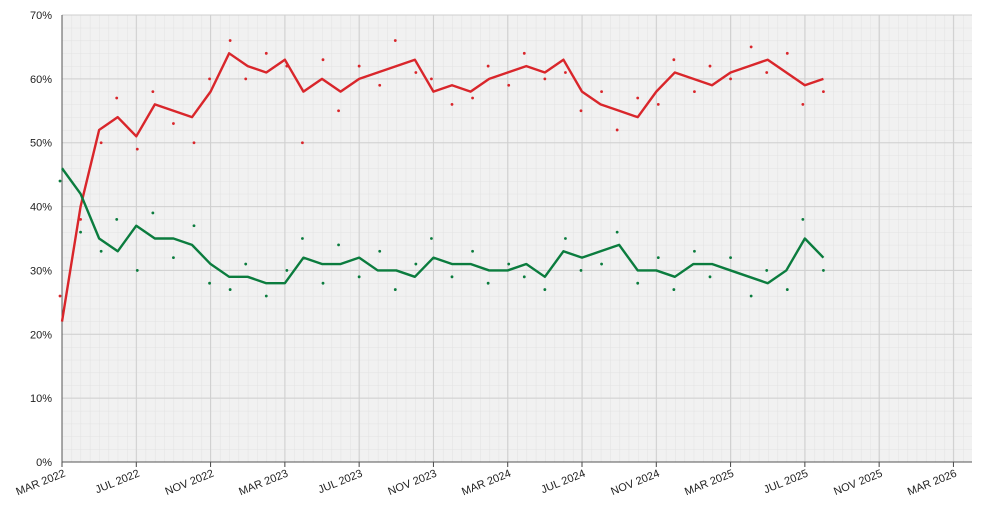 Image resolution: width=1000 pixels, height=518 pixels. What do you see at coordinates (412, 483) in the screenshot?
I see `x-tick-label: NOV 2023` at bounding box center [412, 483].